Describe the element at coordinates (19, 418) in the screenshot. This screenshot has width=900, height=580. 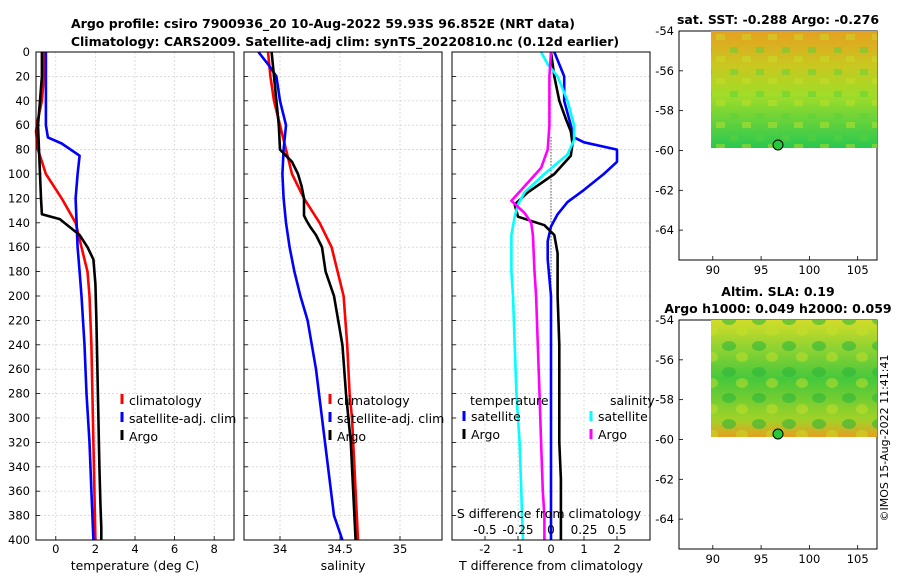
I see `y-tick-label: 300` at that location.